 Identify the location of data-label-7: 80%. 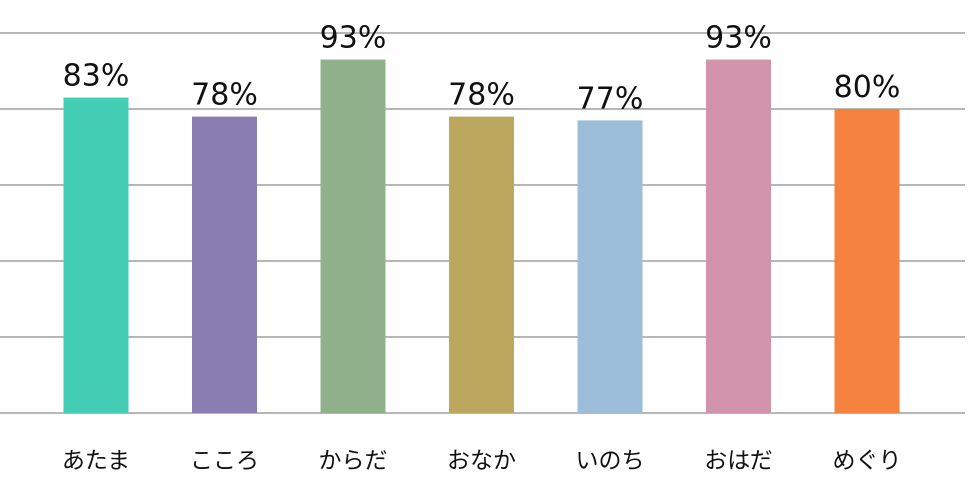
(867, 87).